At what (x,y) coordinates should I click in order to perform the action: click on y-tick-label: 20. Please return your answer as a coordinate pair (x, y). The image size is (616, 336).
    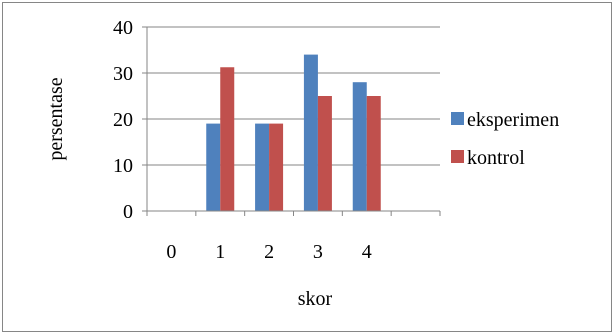
    Looking at the image, I should click on (123, 120).